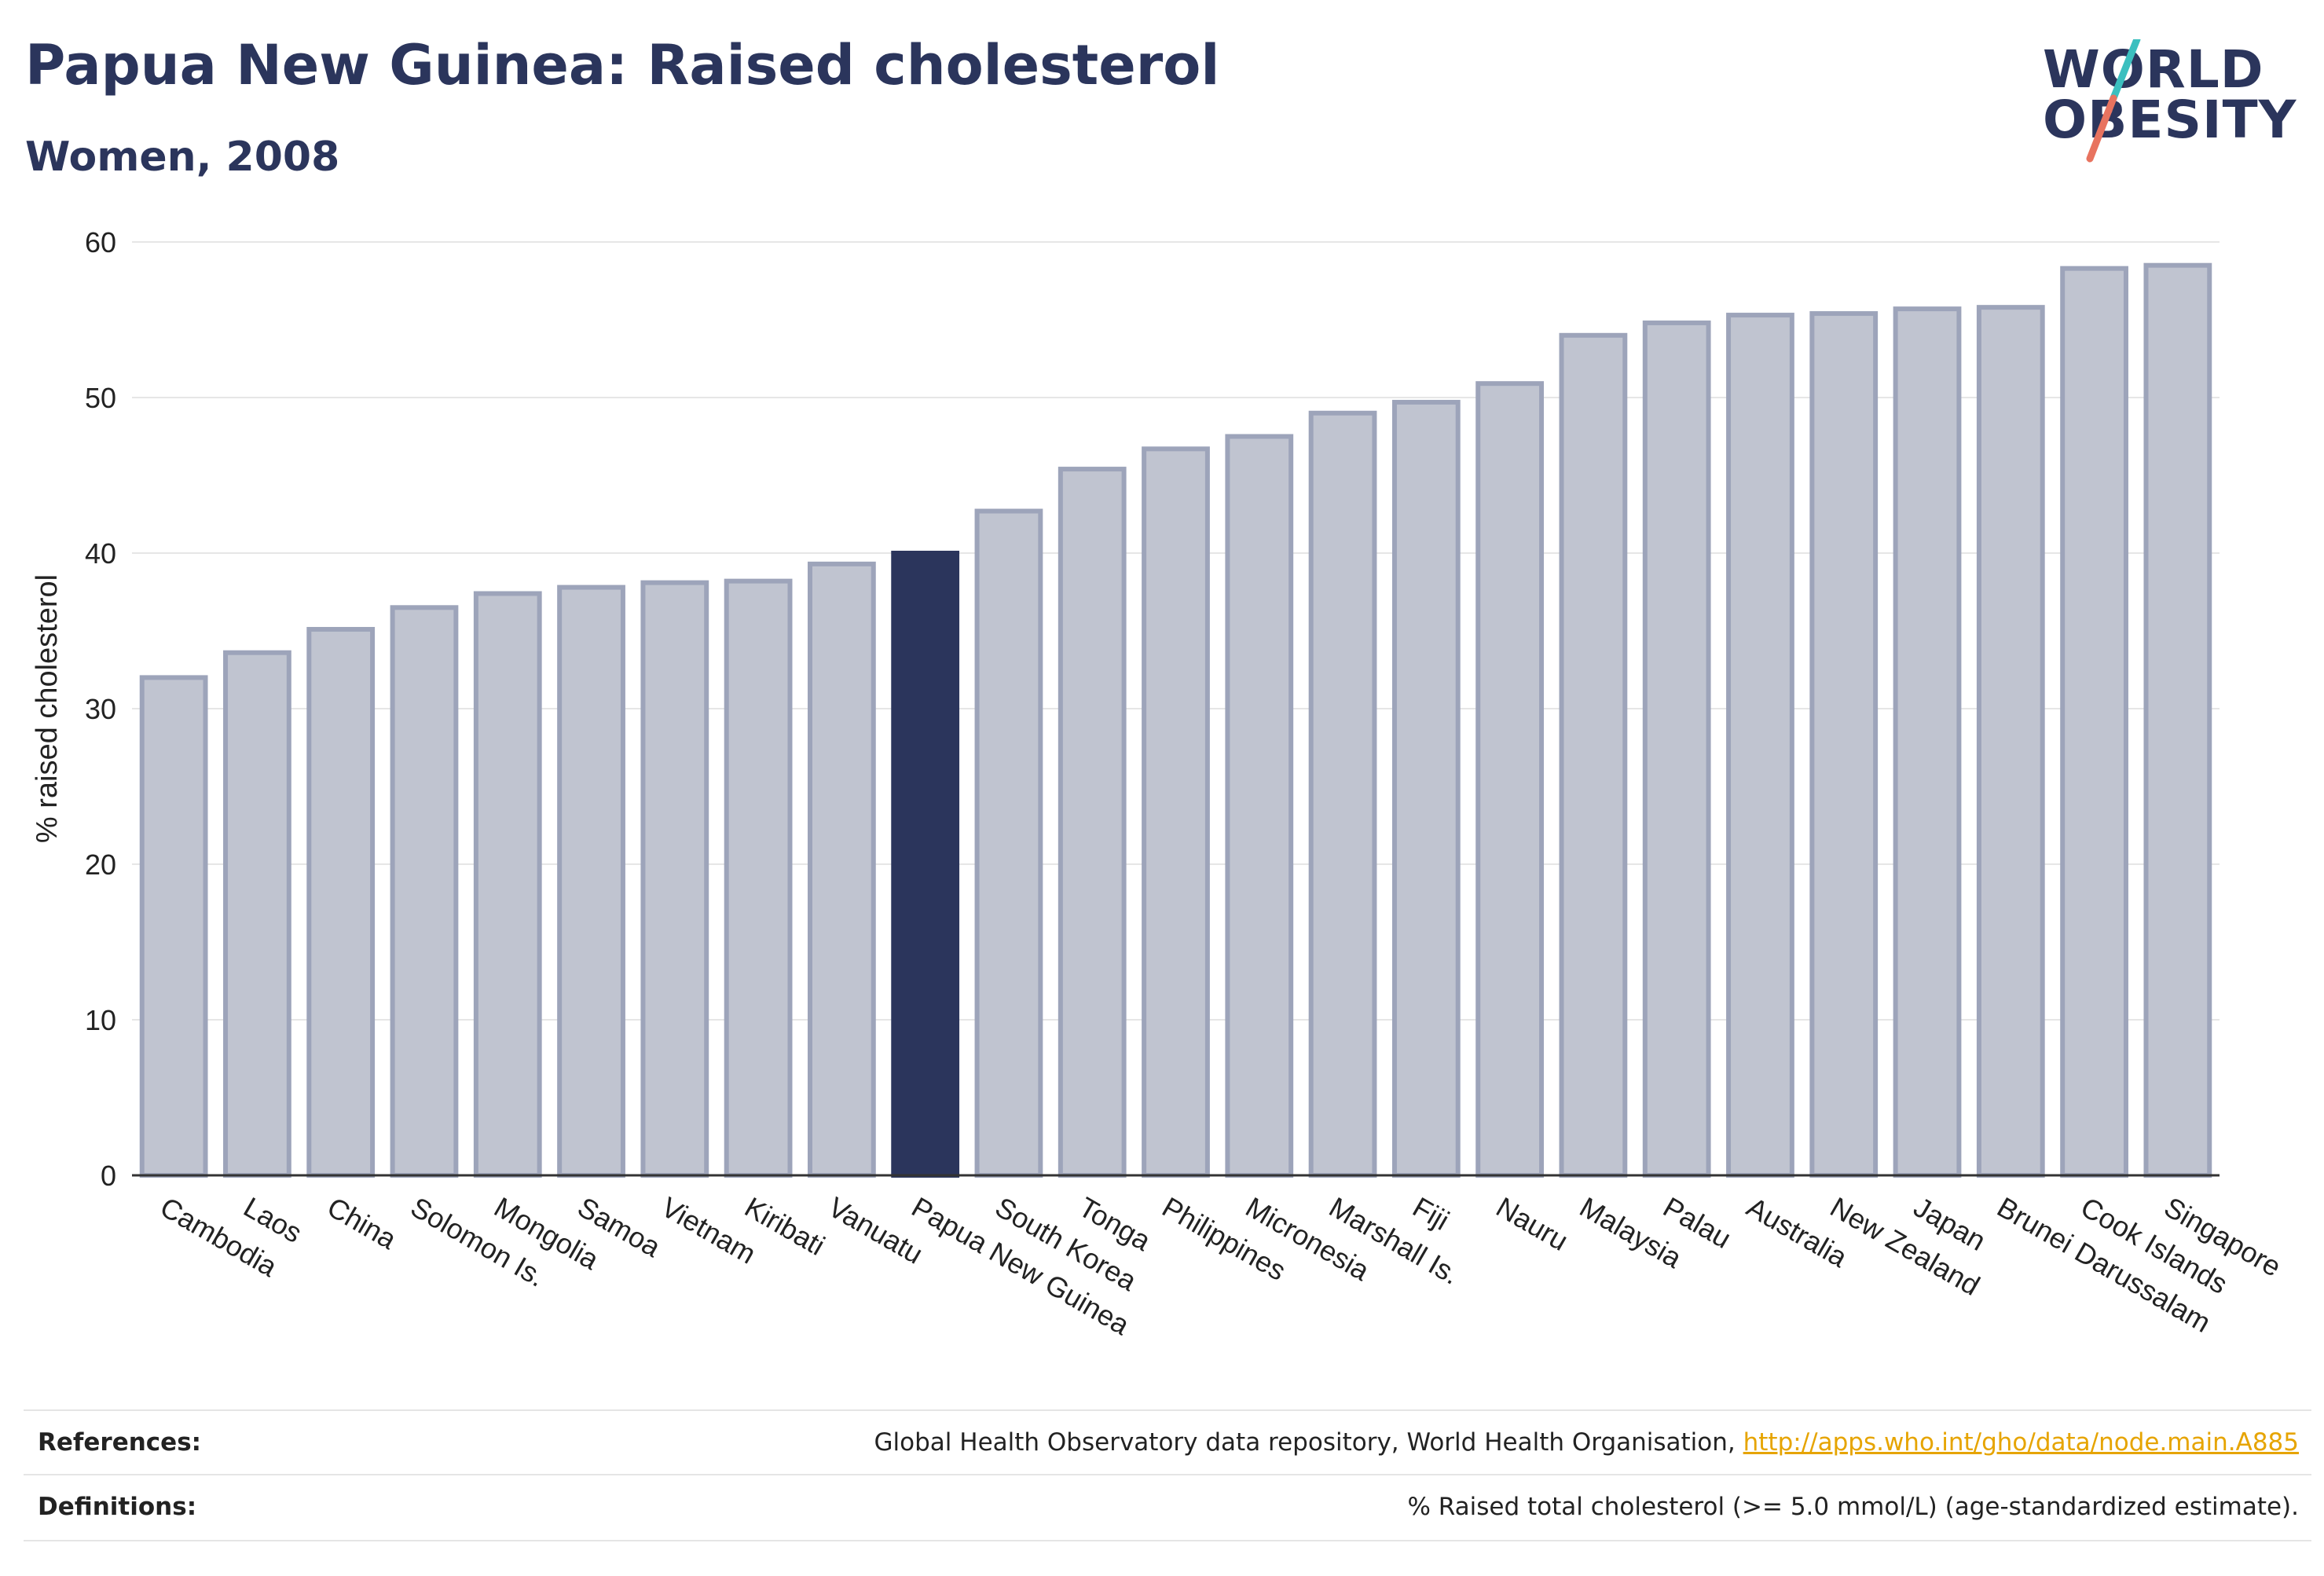 This screenshot has width=2324, height=1576. I want to click on y-tick-label: 20, so click(100, 864).